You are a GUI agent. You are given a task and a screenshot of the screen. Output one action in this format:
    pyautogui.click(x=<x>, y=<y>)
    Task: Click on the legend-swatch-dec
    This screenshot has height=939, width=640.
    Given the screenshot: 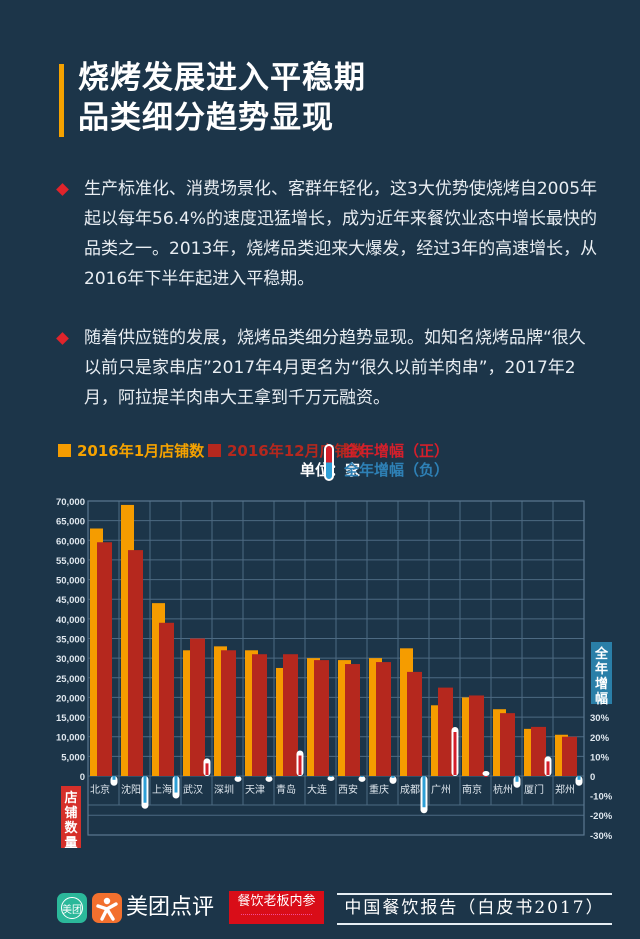 What is the action you would take?
    pyautogui.click(x=214, y=450)
    